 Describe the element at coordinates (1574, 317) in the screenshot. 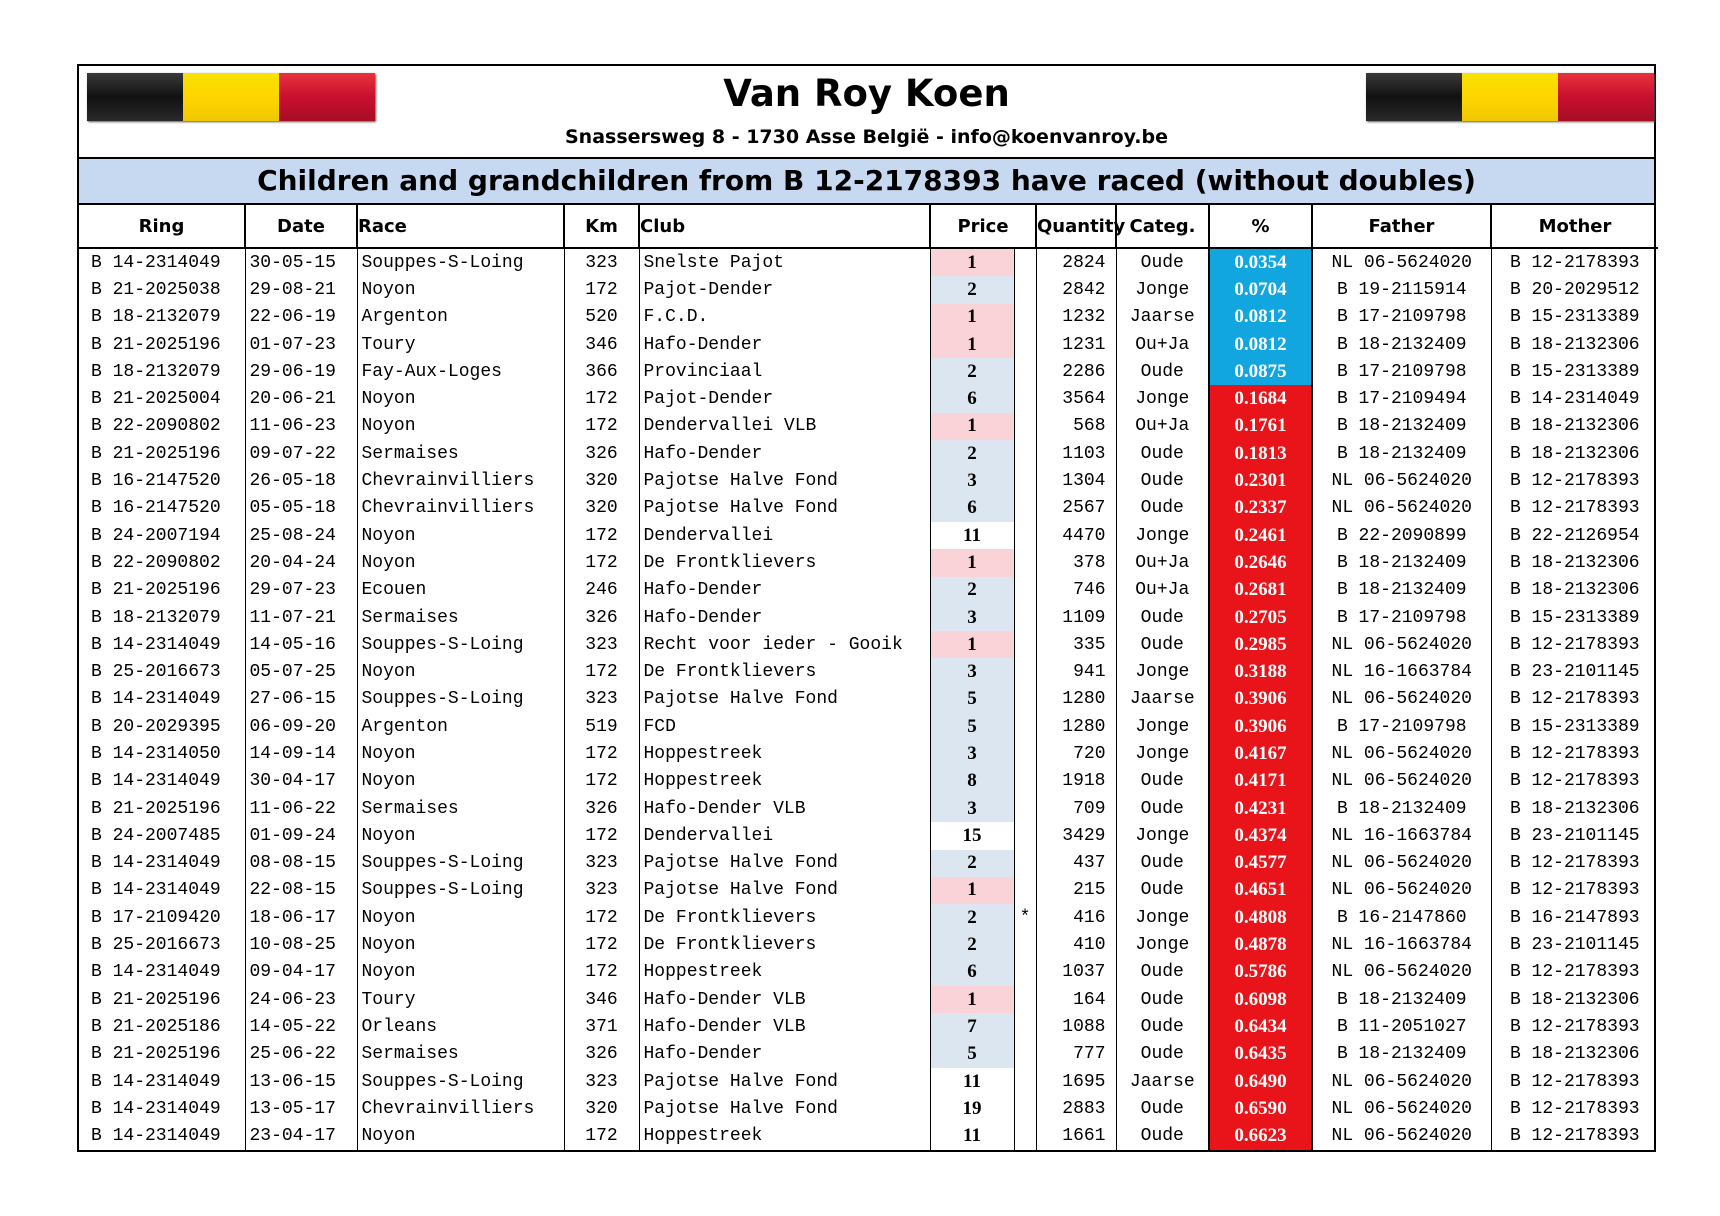

I see `mother-cell: B 15-2313389` at that location.